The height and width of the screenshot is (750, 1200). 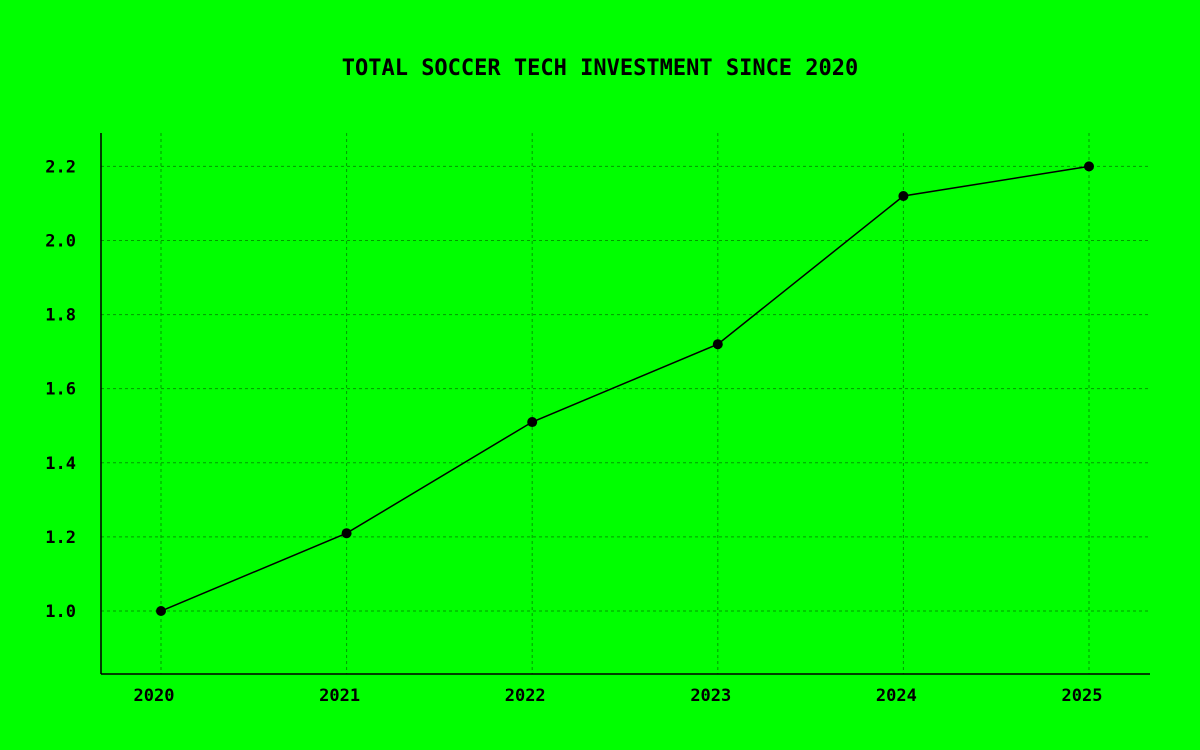 I want to click on x-tick-label: 2021, so click(x=339, y=696).